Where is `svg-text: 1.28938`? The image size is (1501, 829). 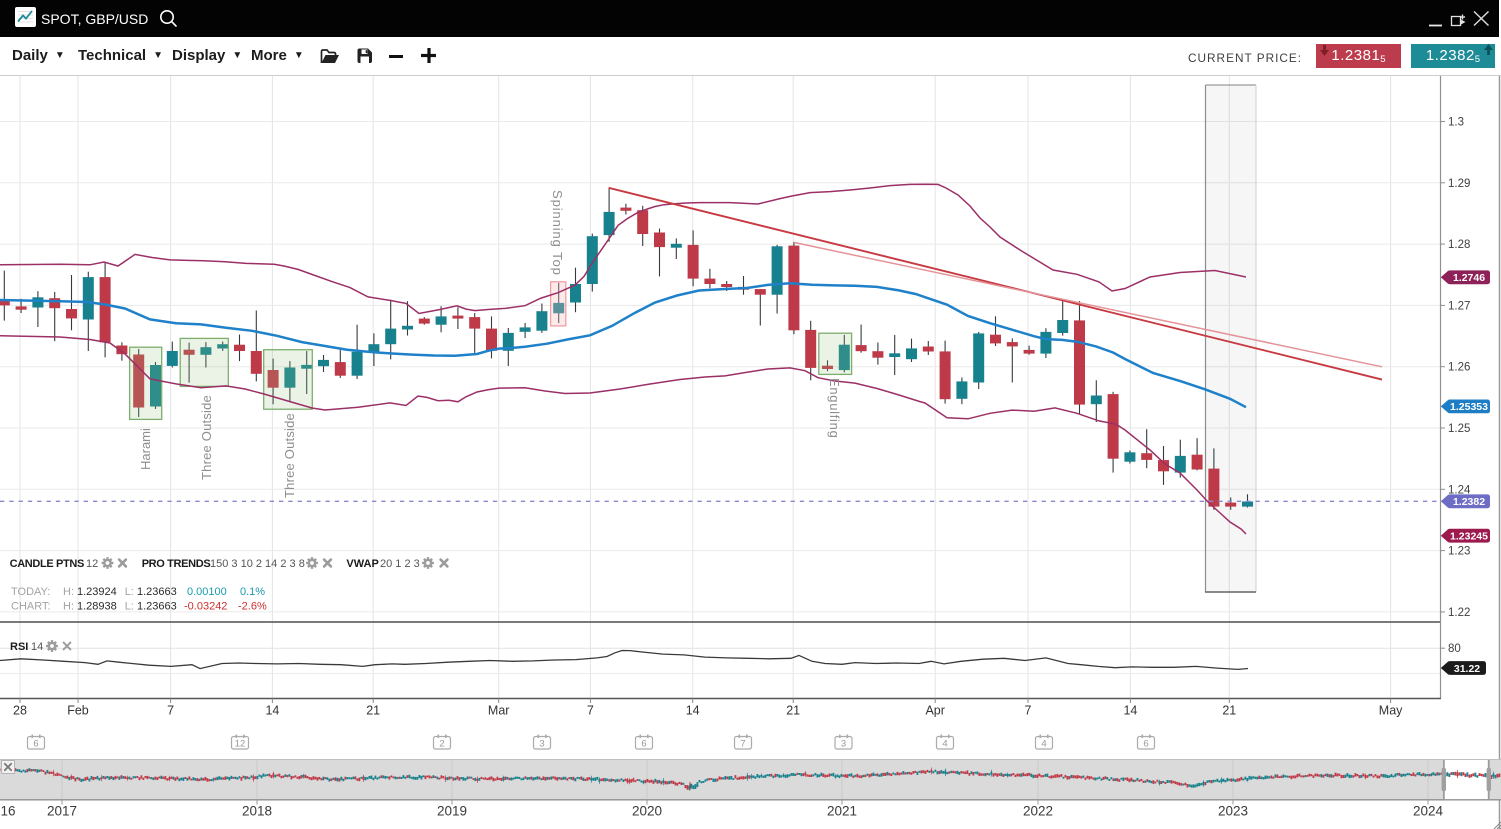
svg-text: 1.28938 is located at coordinates (97, 607).